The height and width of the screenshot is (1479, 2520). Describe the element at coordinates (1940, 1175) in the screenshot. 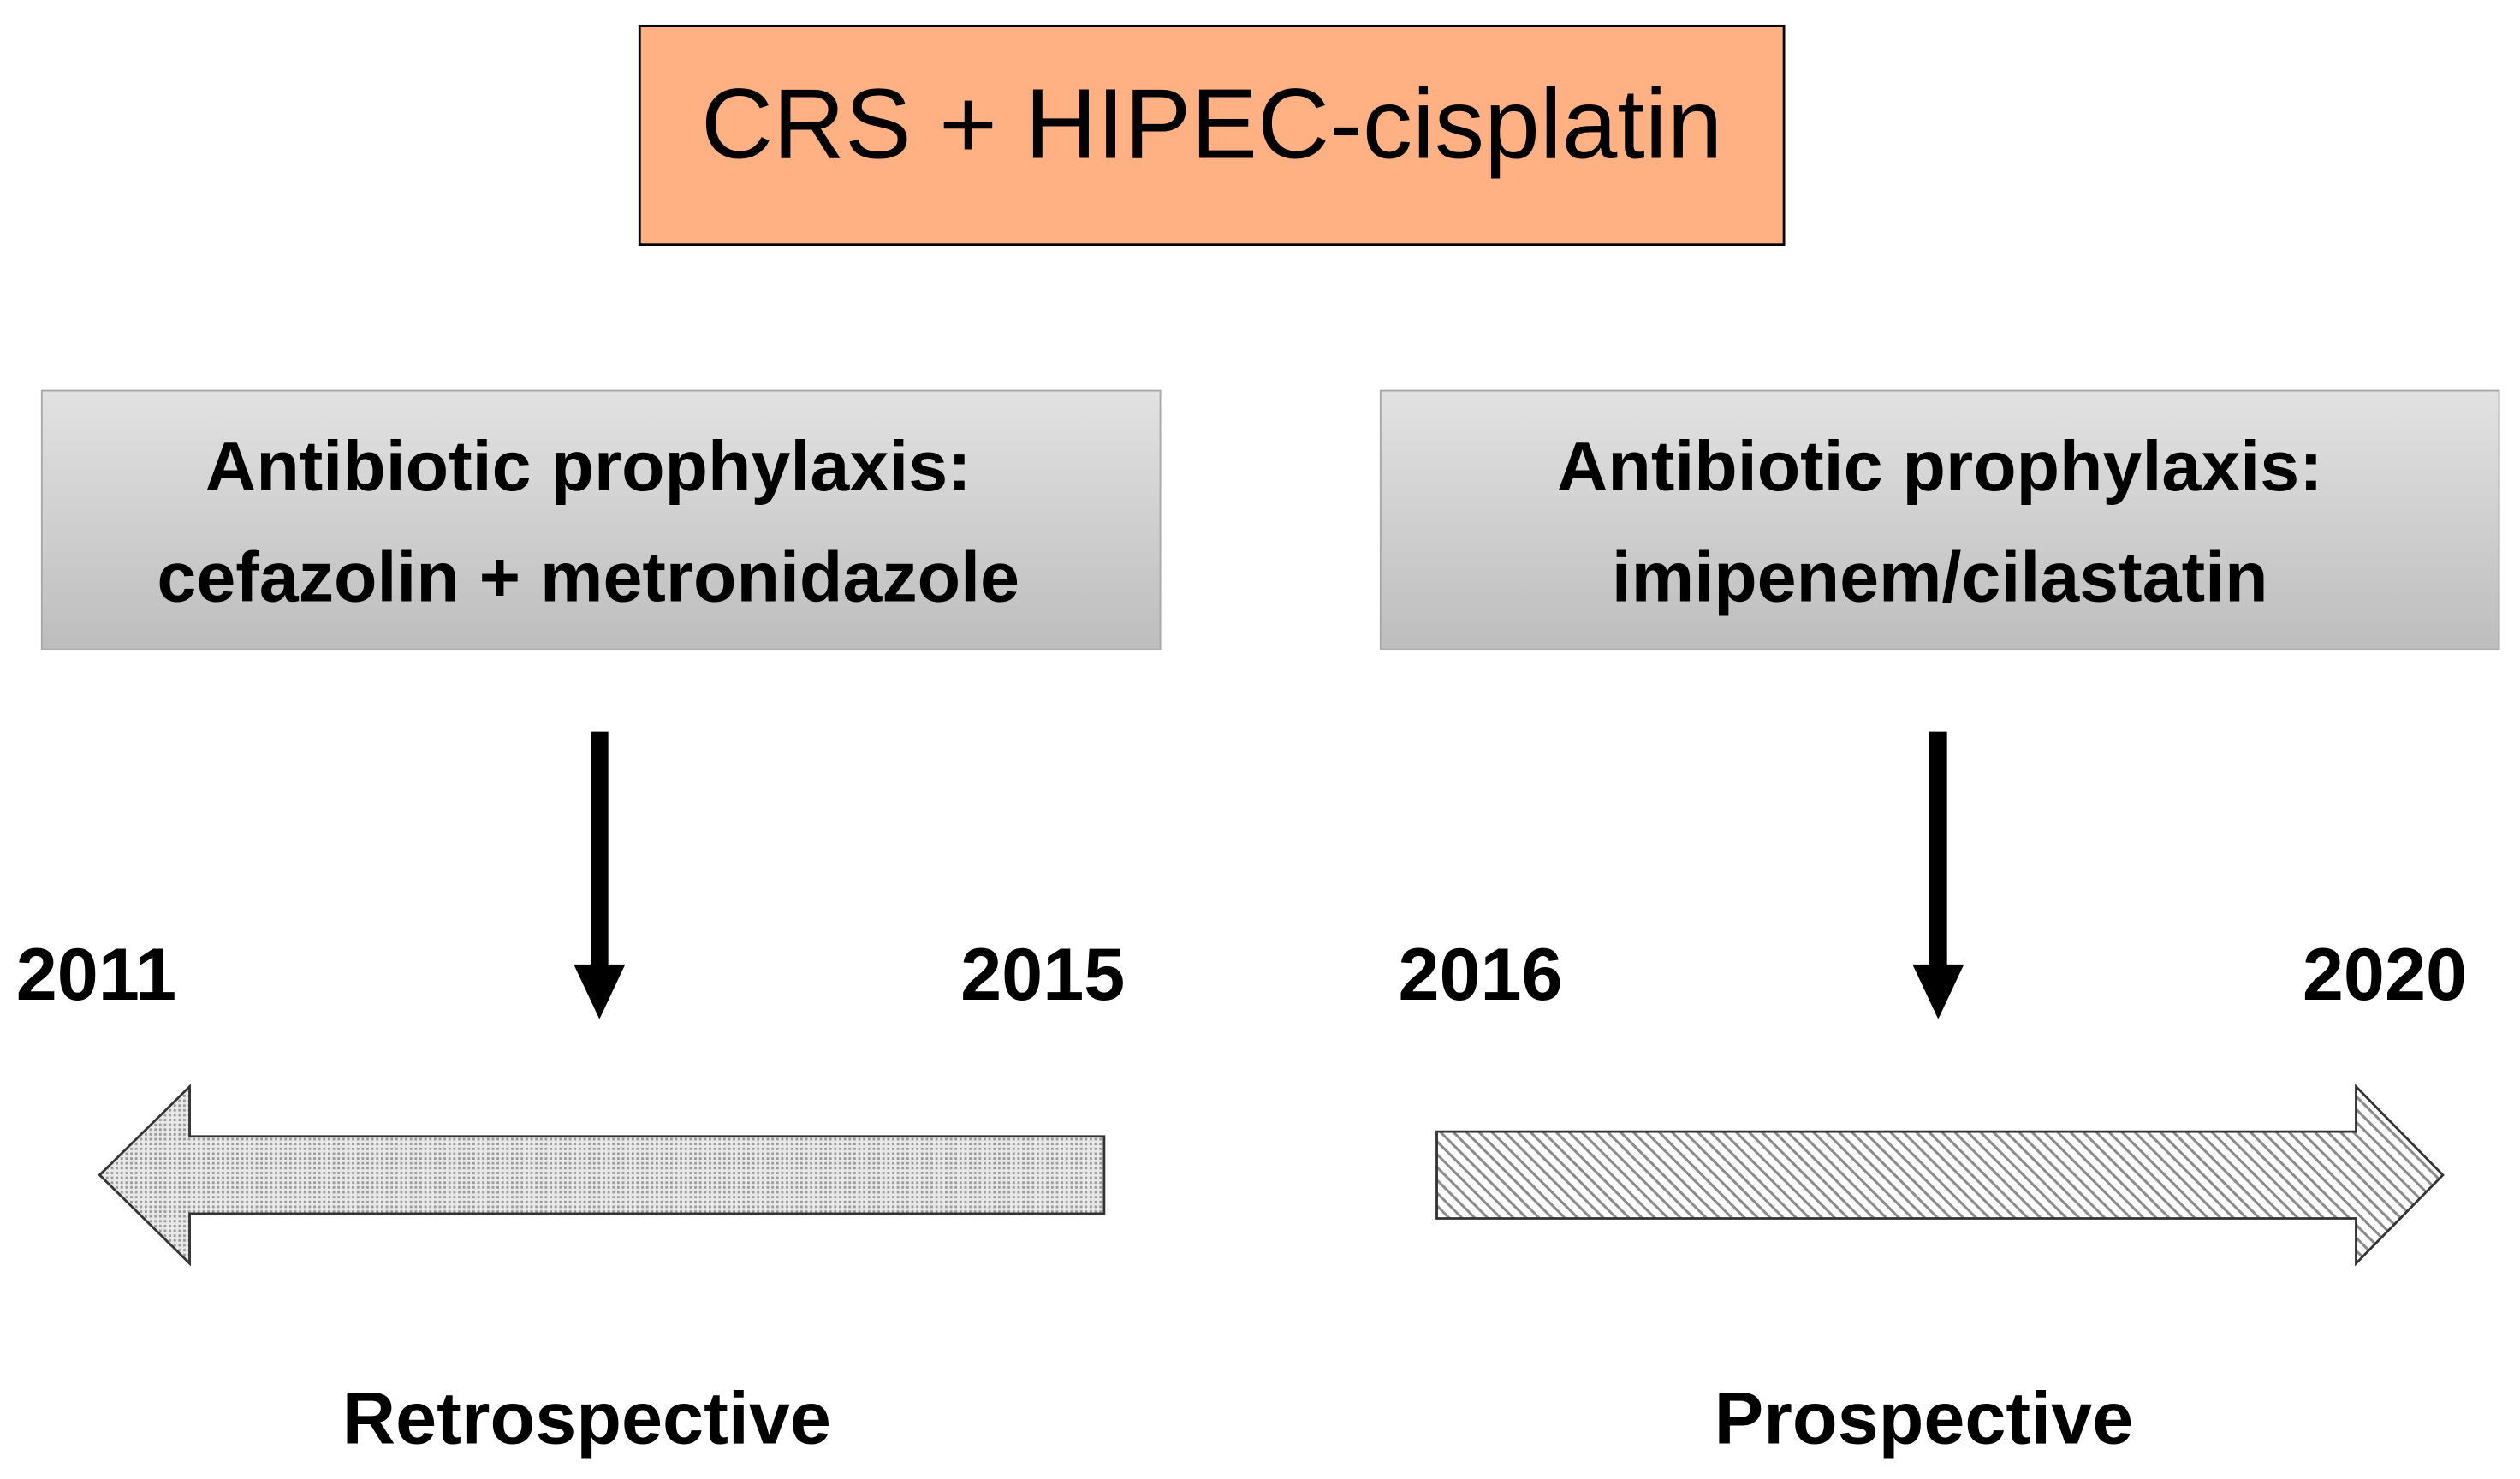

I see `timeline-arrow-right` at that location.